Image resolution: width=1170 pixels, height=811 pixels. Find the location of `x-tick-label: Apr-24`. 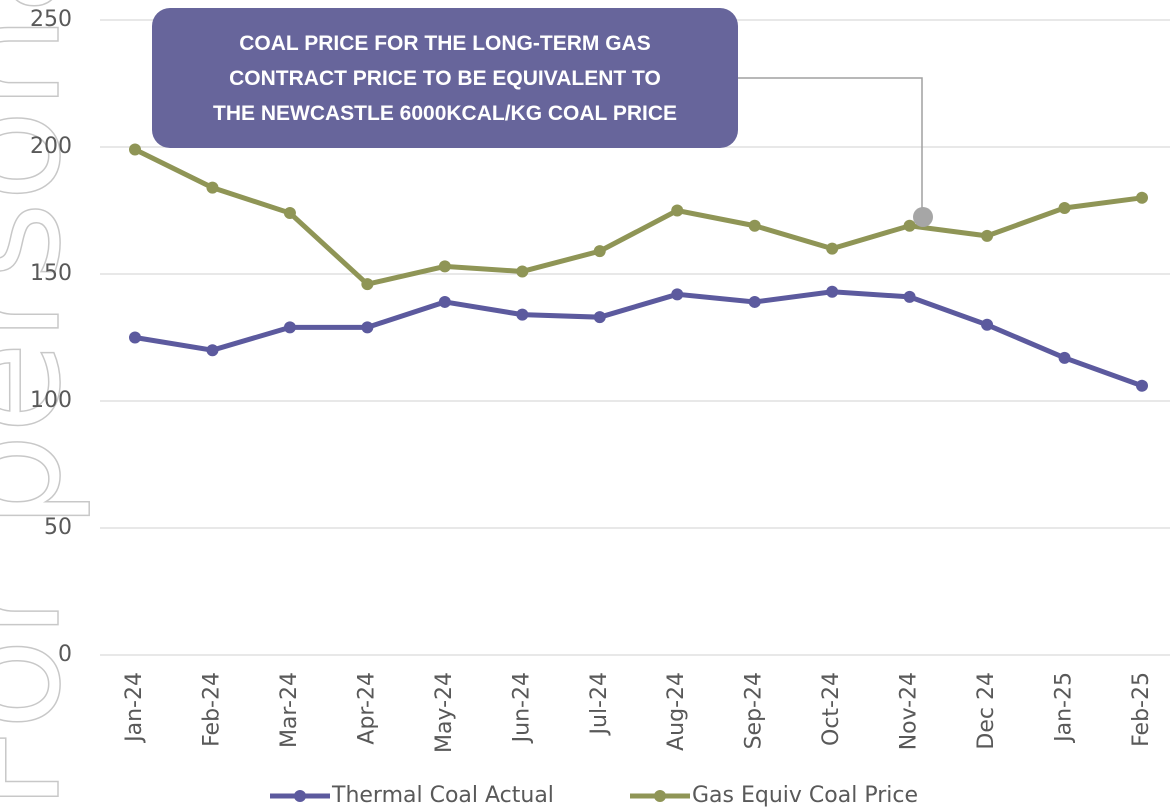

x-tick-label: Apr-24 is located at coordinates (366, 708).